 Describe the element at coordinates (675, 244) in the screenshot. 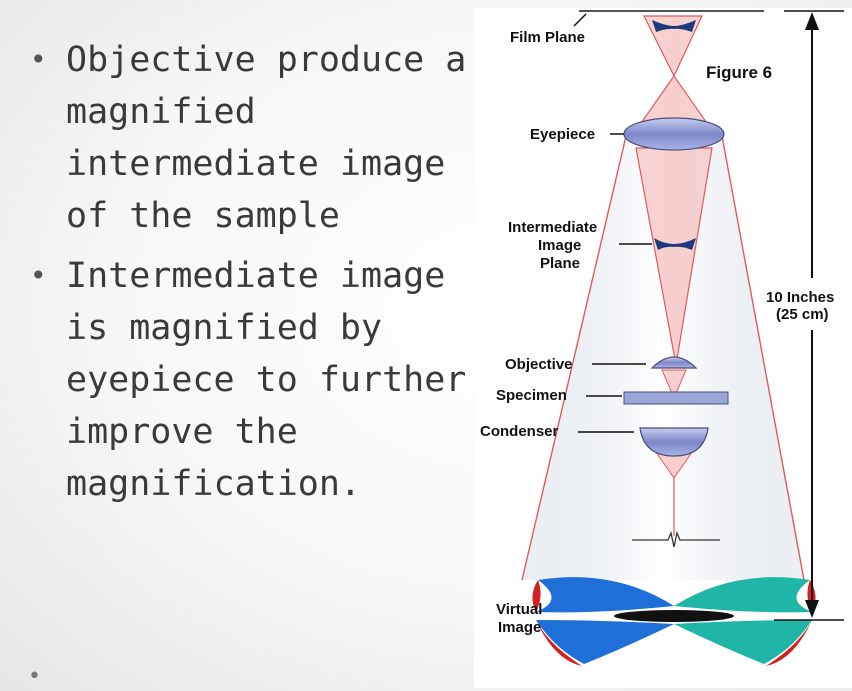

I see `intermediate-butterfly-icon` at that location.